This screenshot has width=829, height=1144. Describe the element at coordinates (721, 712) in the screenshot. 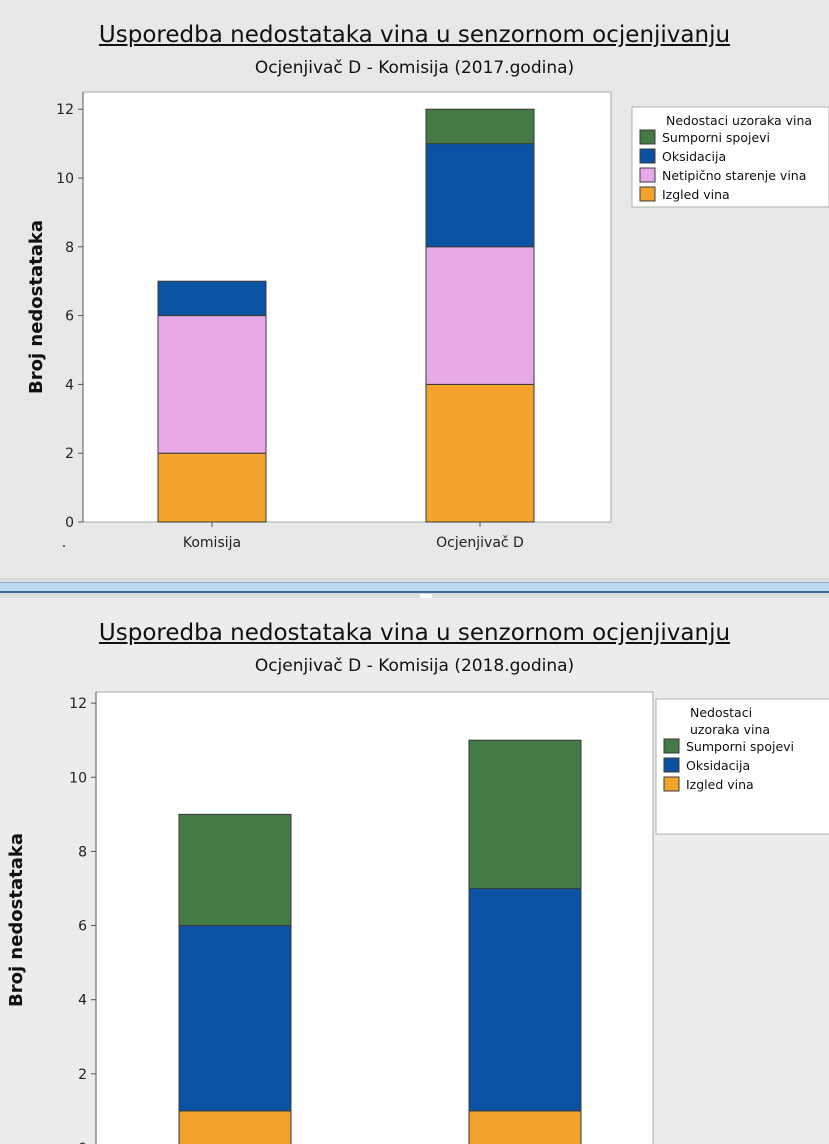

I see `legend-title: Nedostaci` at that location.